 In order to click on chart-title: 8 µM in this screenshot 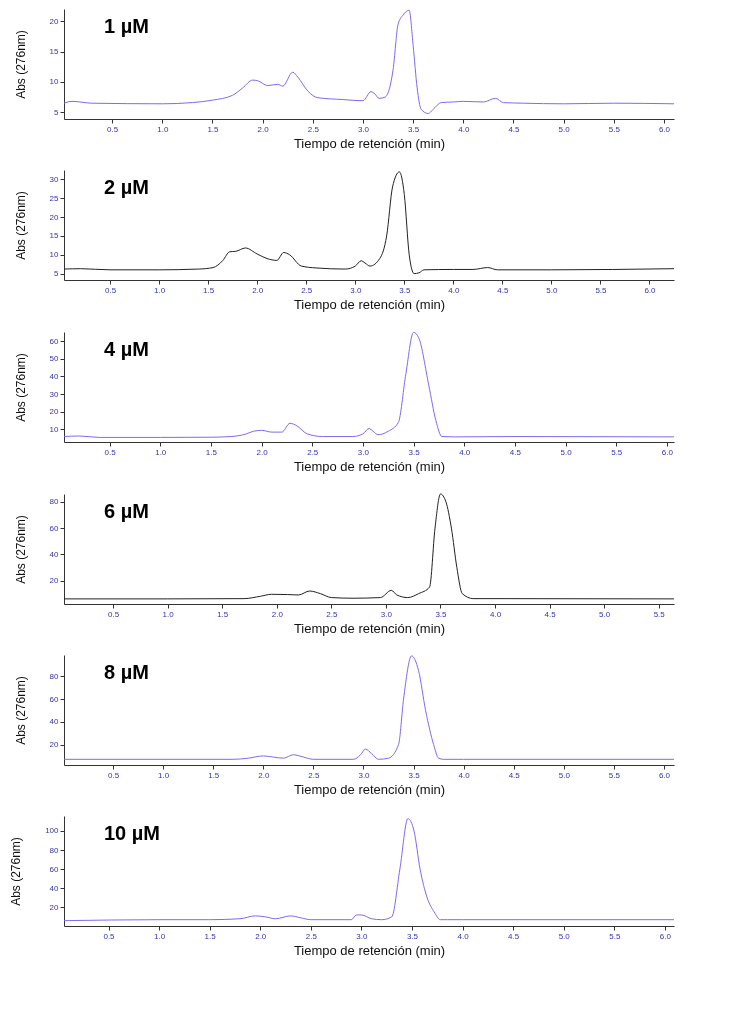, I will do `click(126, 672)`.